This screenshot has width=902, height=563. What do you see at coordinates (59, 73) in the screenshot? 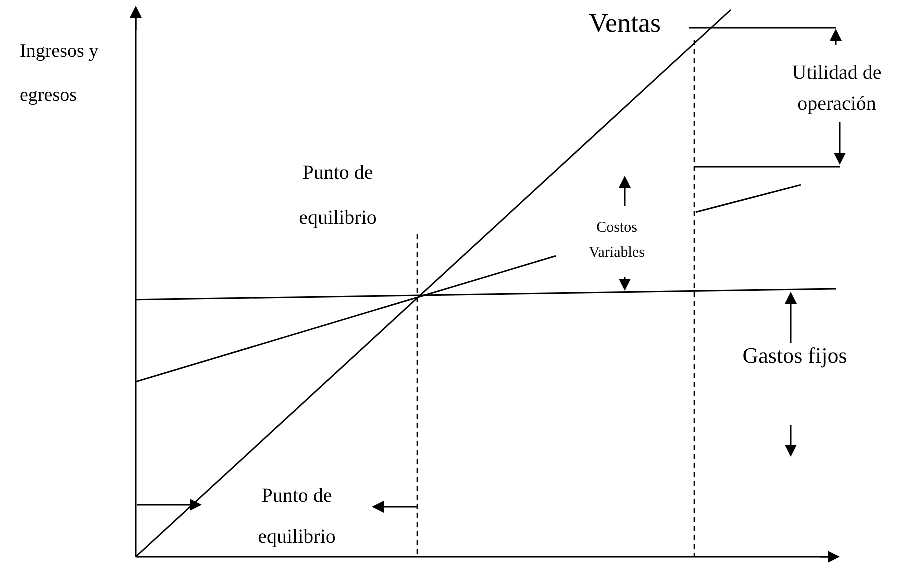
I see `text: Ingresos y egresos` at bounding box center [59, 73].